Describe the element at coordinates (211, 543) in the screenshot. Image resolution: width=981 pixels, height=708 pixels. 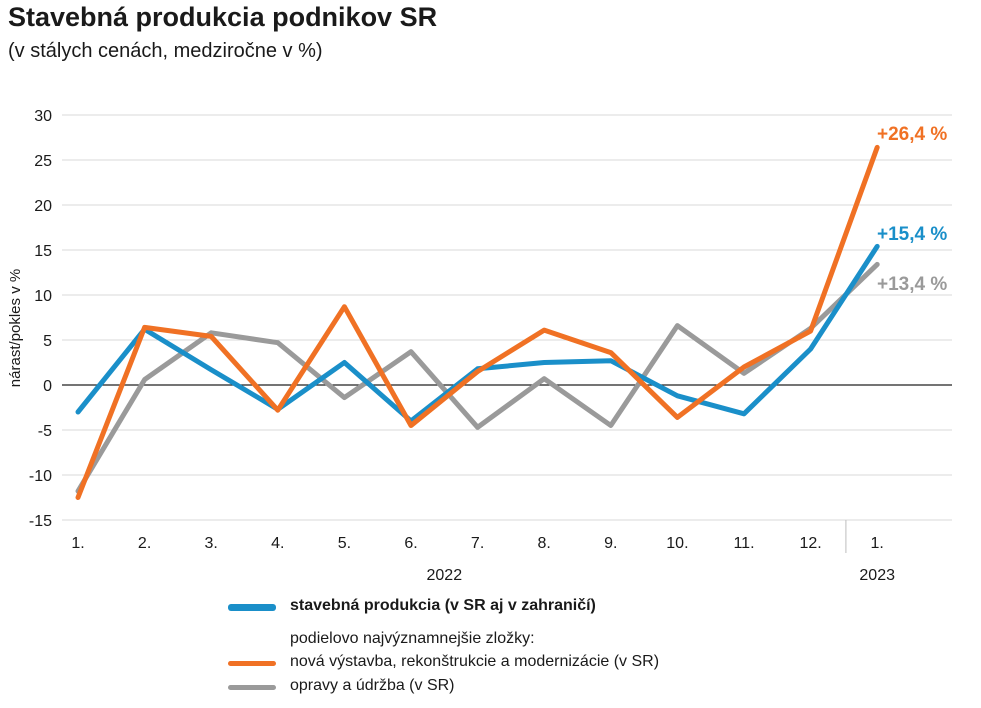
I see `x-tick-label: 3.` at that location.